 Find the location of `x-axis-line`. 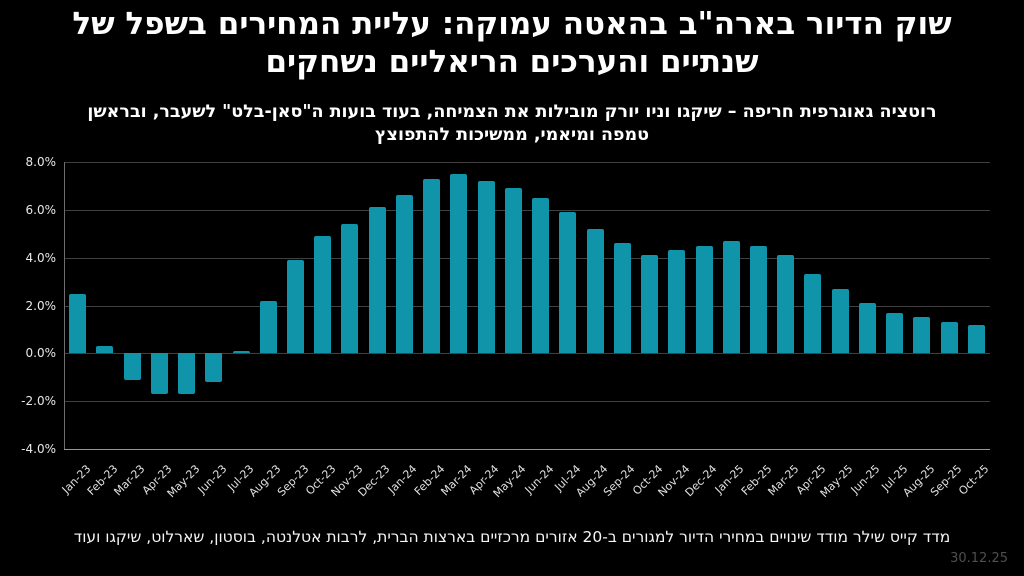

x-axis-line is located at coordinates (527, 449).